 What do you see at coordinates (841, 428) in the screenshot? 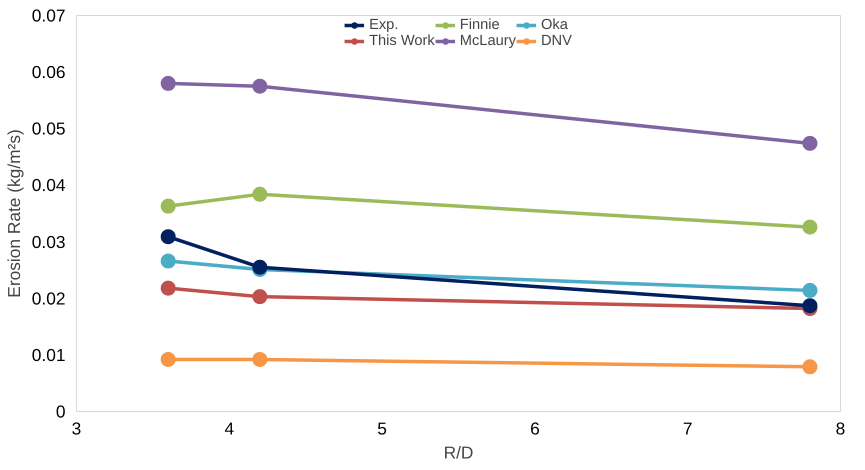
I see `x-tick-label: 8` at bounding box center [841, 428].